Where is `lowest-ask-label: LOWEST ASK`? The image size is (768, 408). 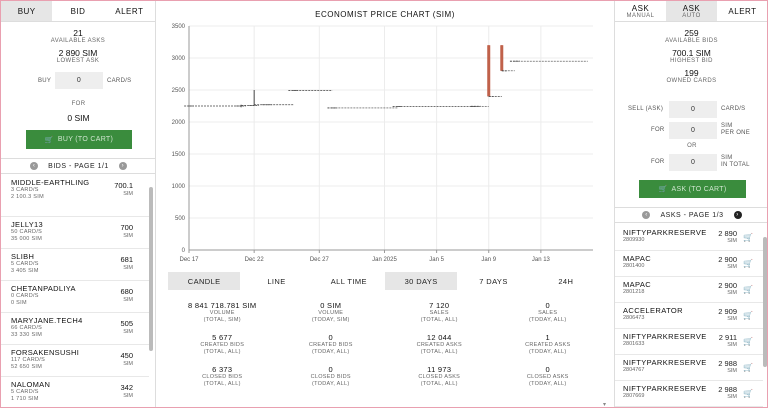
lowest-ask-label: LOWEST ASK is located at coordinates (78, 61).